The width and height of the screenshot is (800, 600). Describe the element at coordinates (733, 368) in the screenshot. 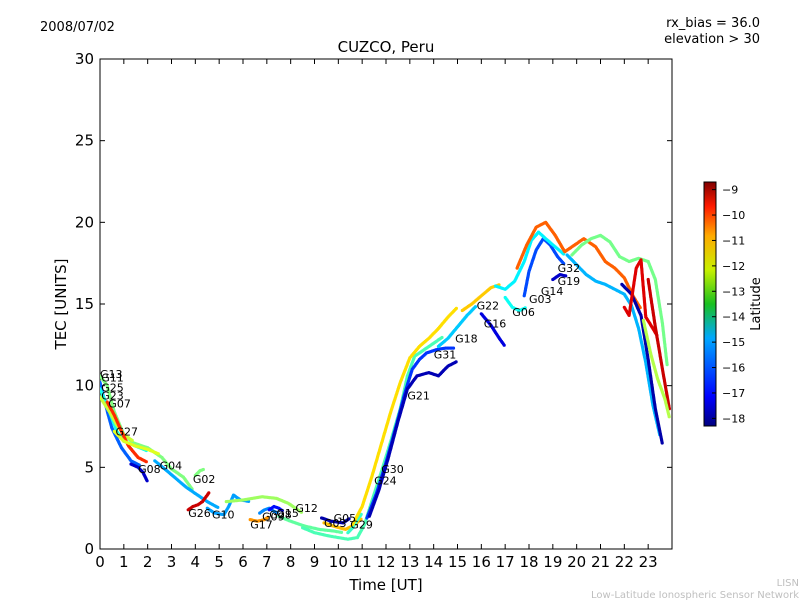

I see `colorbar-tick-label: −16` at that location.